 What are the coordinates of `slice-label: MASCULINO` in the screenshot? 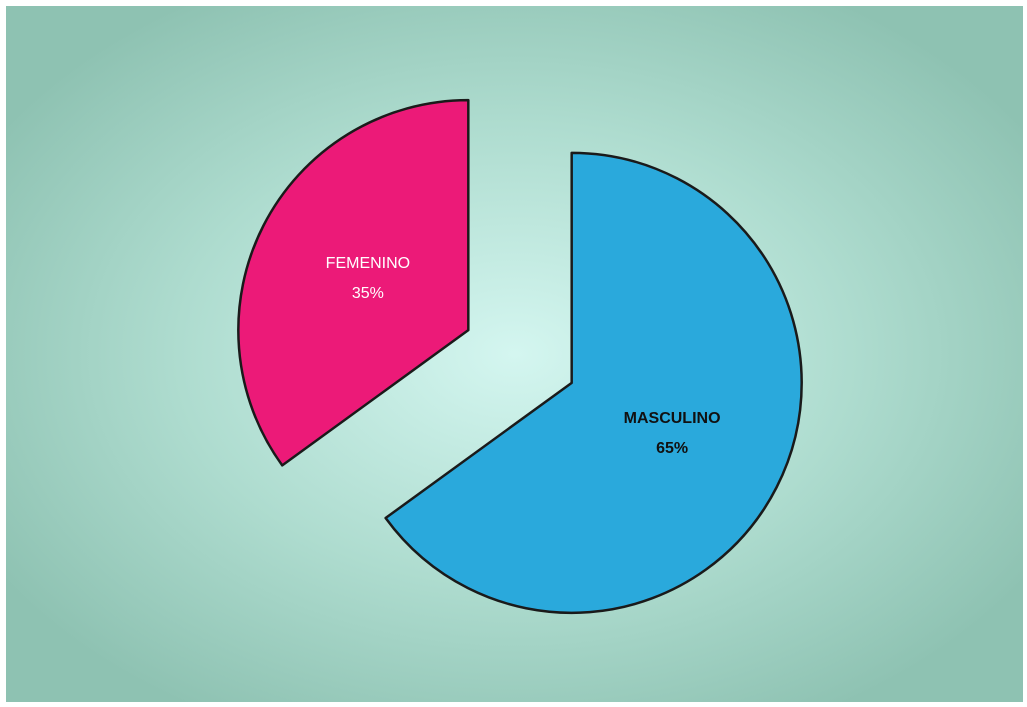 It's located at (672, 418).